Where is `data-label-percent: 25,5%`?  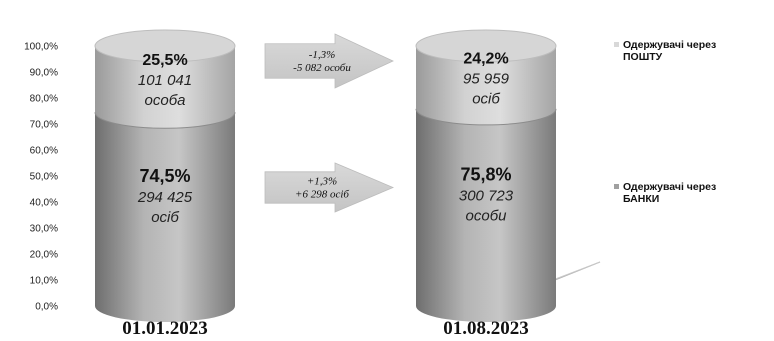
data-label-percent: 25,5% is located at coordinates (164, 60).